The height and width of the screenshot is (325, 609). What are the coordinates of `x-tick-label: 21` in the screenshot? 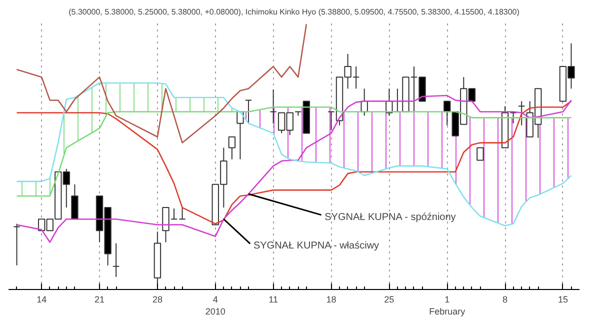 It's located at (99, 299).